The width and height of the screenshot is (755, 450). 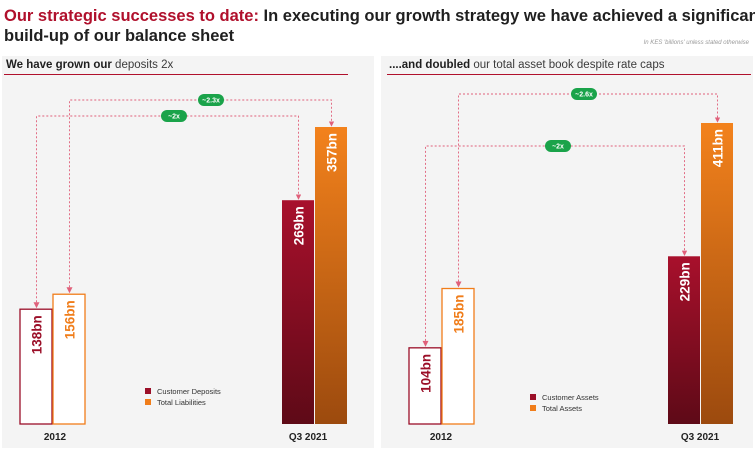 What do you see at coordinates (459, 314) in the screenshot?
I see `bar-value-label: 185bn` at bounding box center [459, 314].